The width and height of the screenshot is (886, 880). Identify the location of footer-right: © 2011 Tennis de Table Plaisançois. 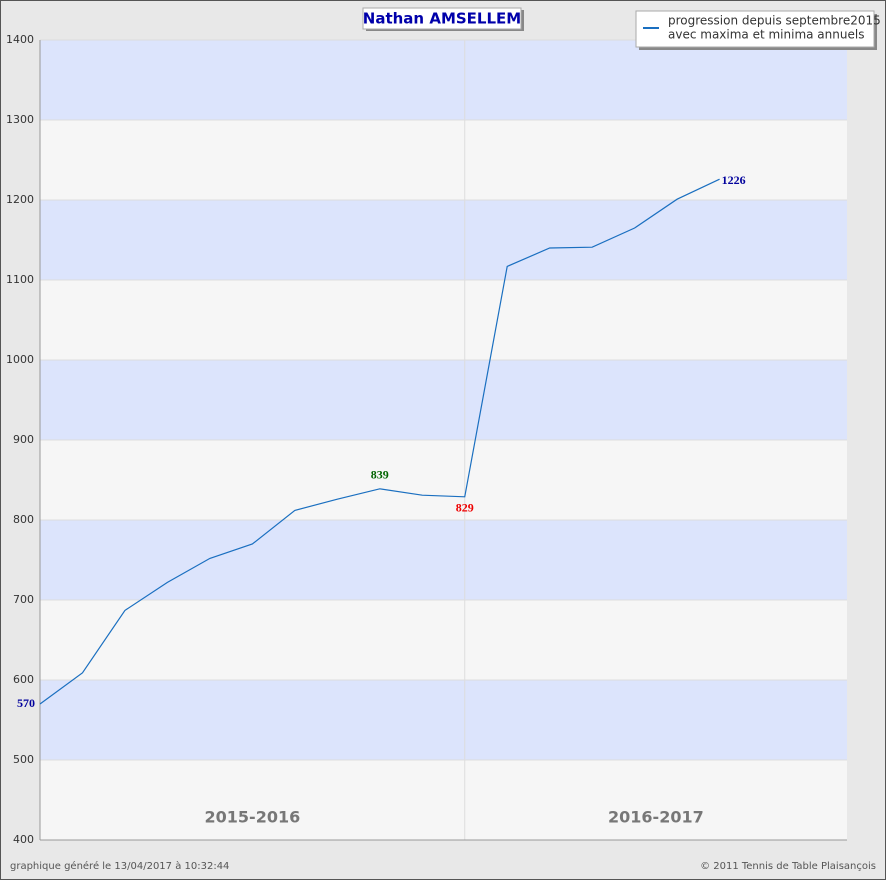
(788, 866).